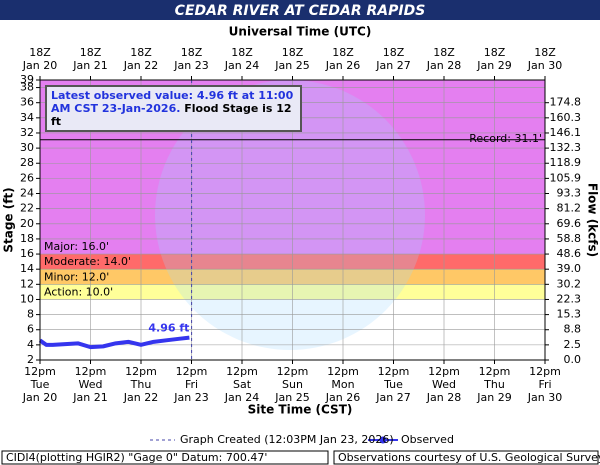  What do you see at coordinates (569, 238) in the screenshot?
I see `y2-tick-label: 58.8` at bounding box center [569, 238].